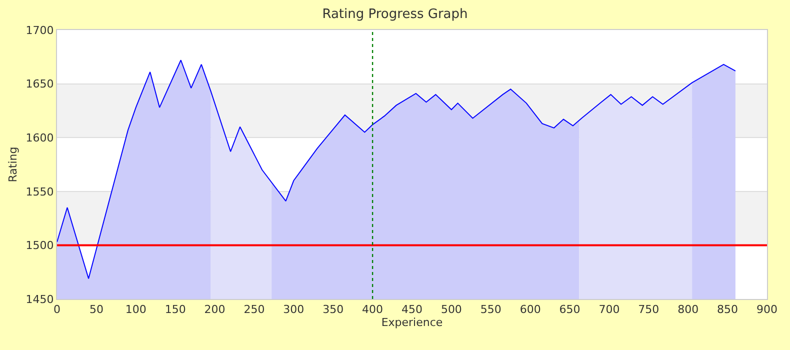  I want to click on x-tick-label: 350, so click(333, 309).